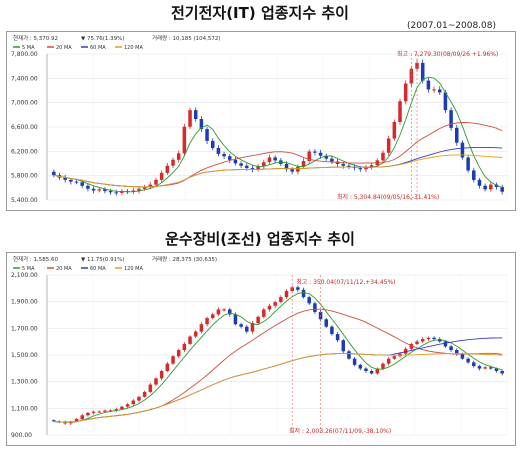 The height and width of the screenshot is (453, 520). Describe the element at coordinates (103, 39) in the screenshot. I see `change-readout: ▼ 75.76(1.39%)` at that location.